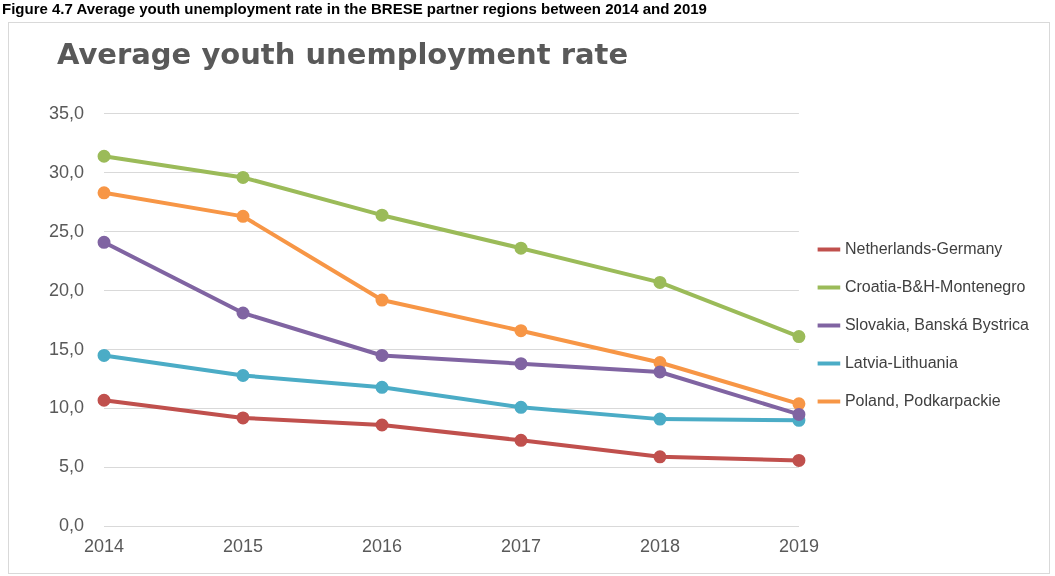 The width and height of the screenshot is (1055, 576). I want to click on y-tick-label: 30,0, so click(66, 171).